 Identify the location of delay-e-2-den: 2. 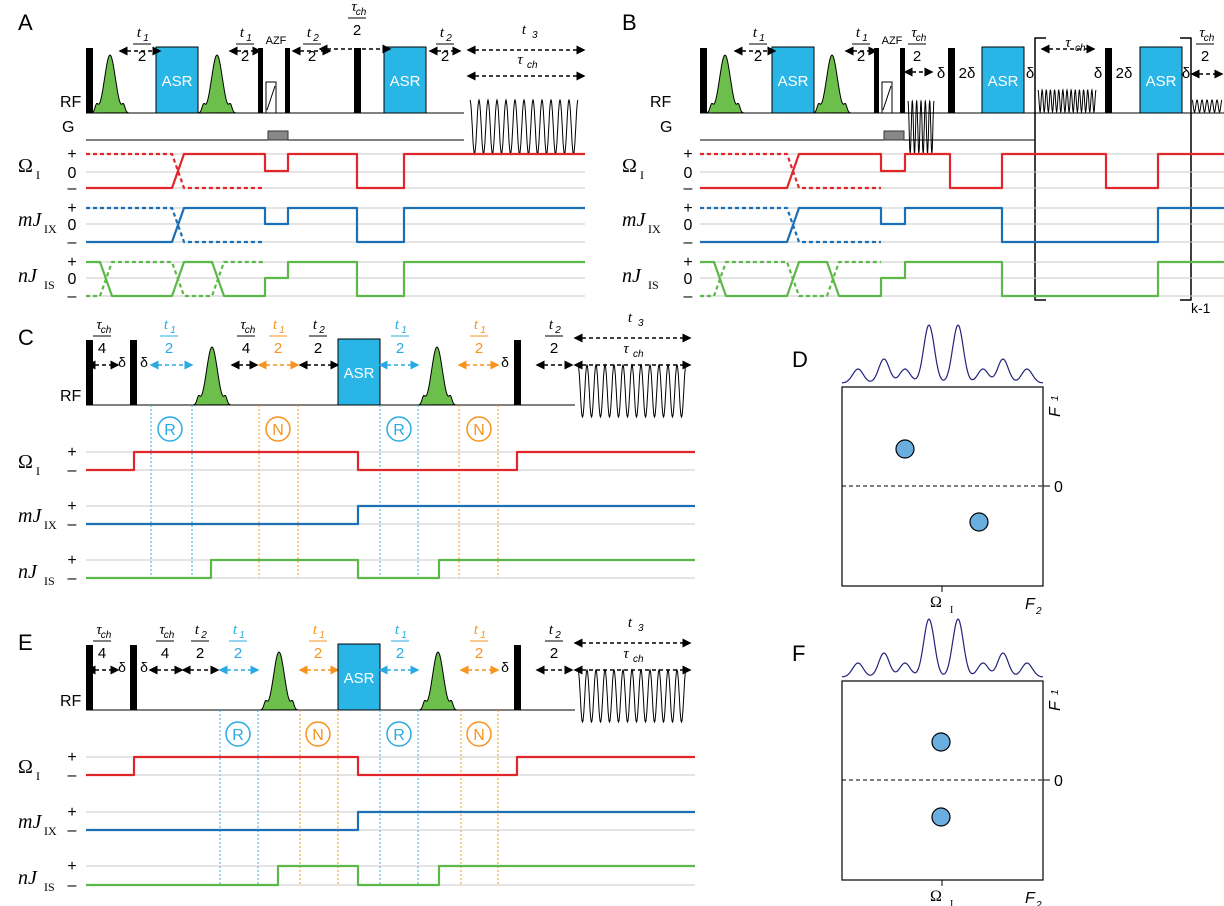
(238, 653).